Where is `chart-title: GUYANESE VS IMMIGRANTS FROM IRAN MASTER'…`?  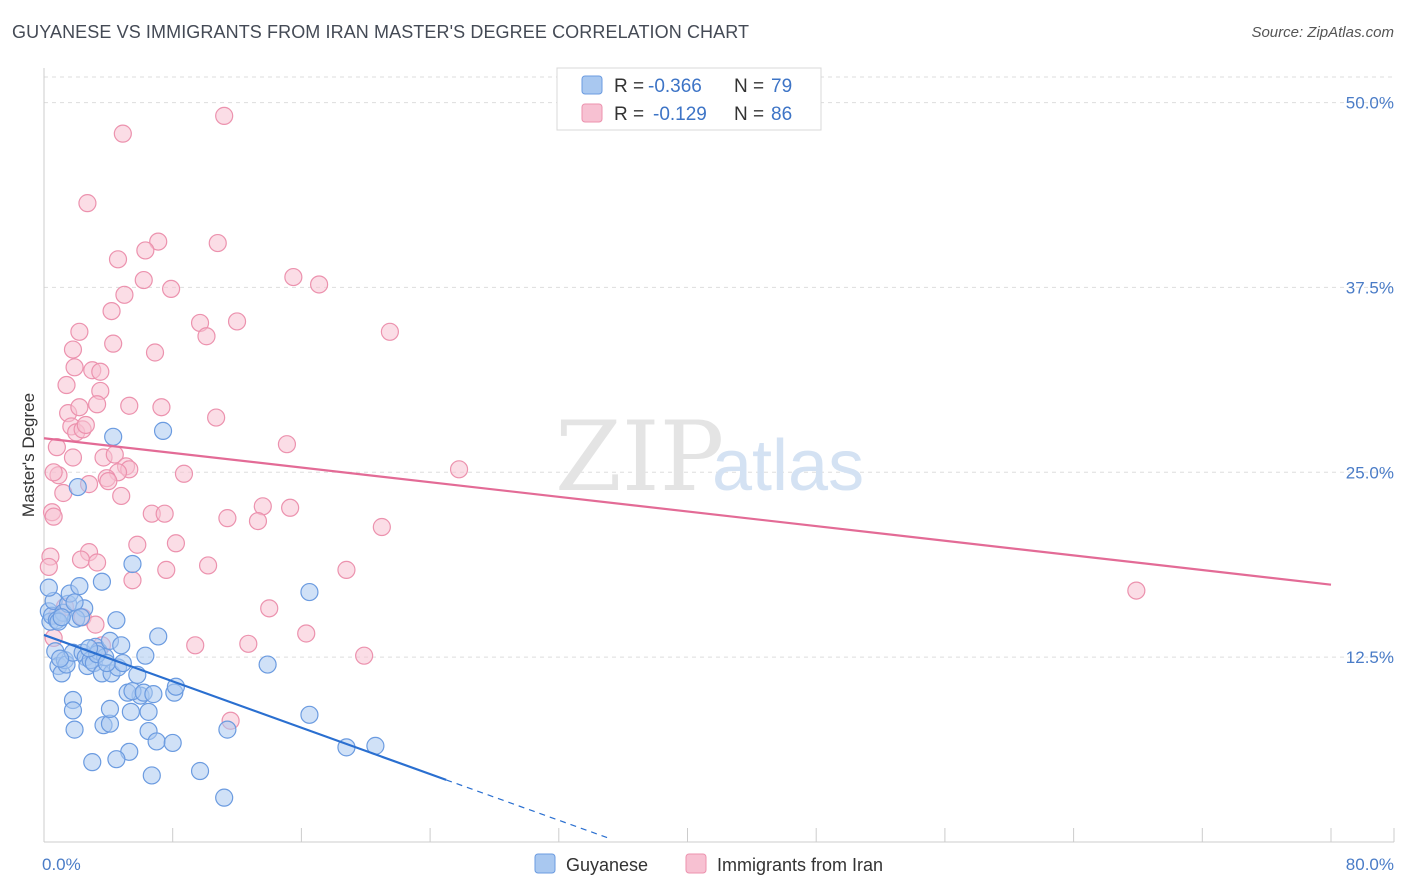
chart-title: GUYANESE VS IMMIGRANTS FROM IRAN MASTER'… is located at coordinates (381, 32).